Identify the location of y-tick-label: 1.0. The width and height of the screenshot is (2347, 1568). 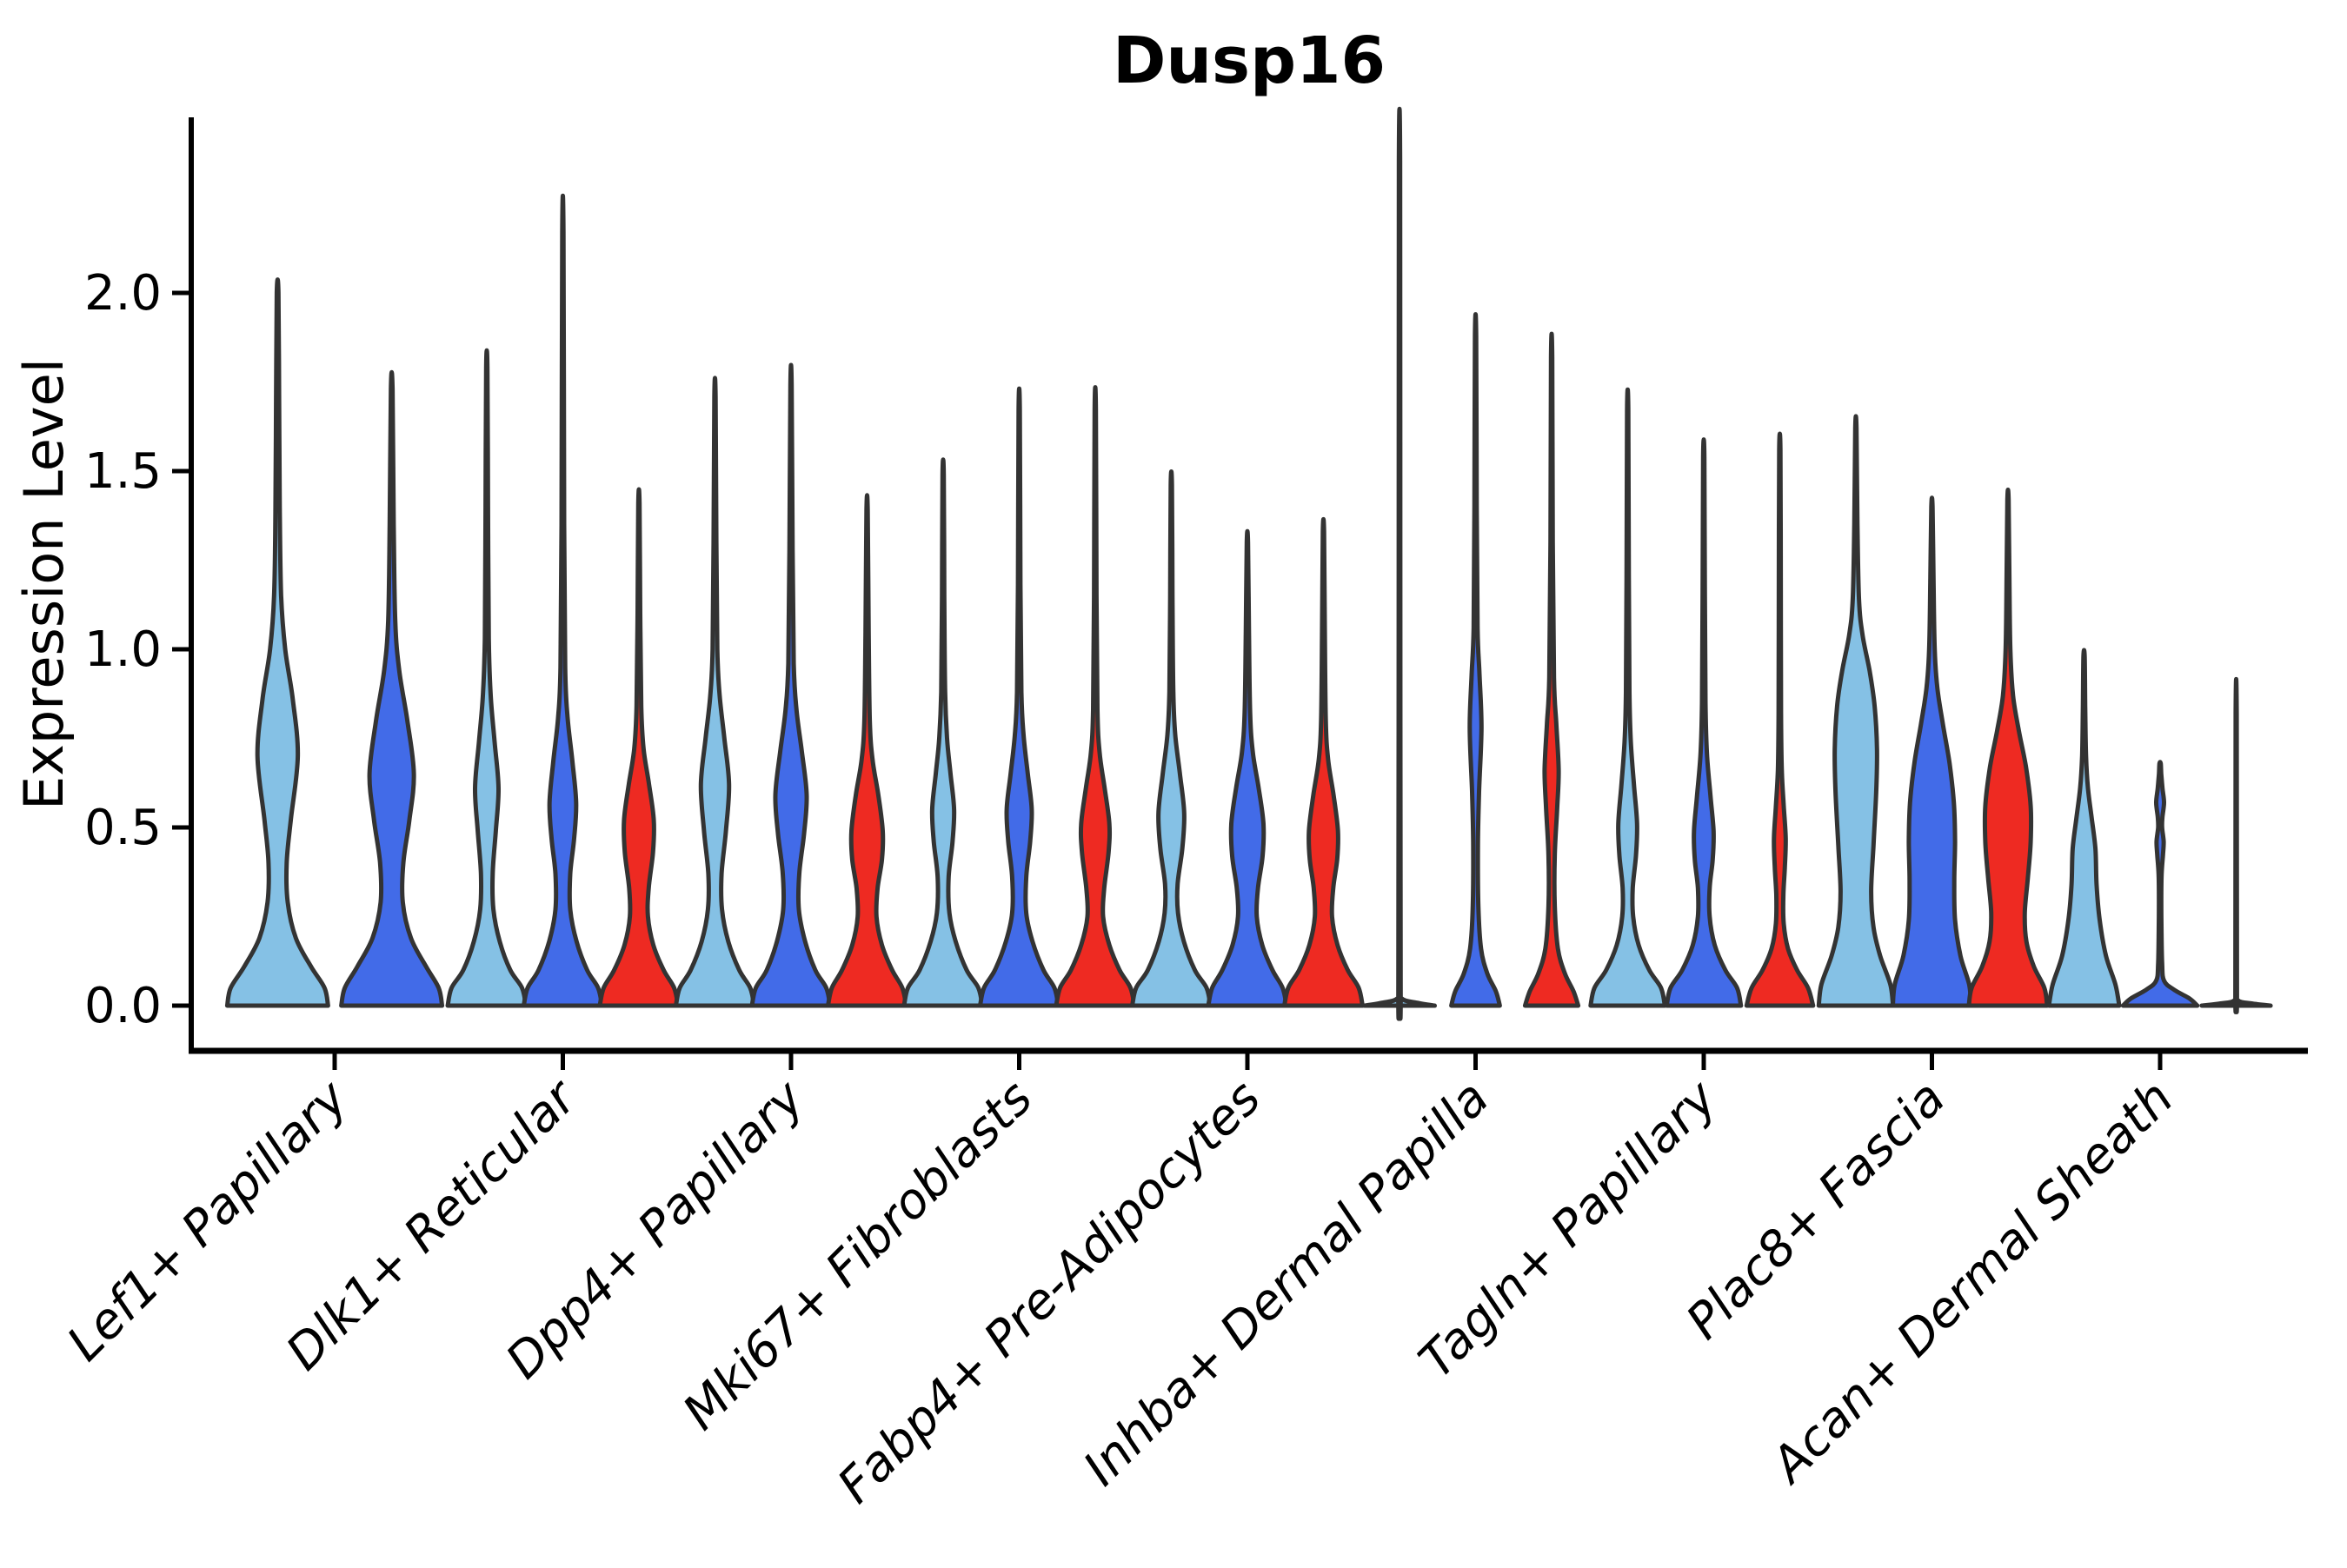
(123, 649).